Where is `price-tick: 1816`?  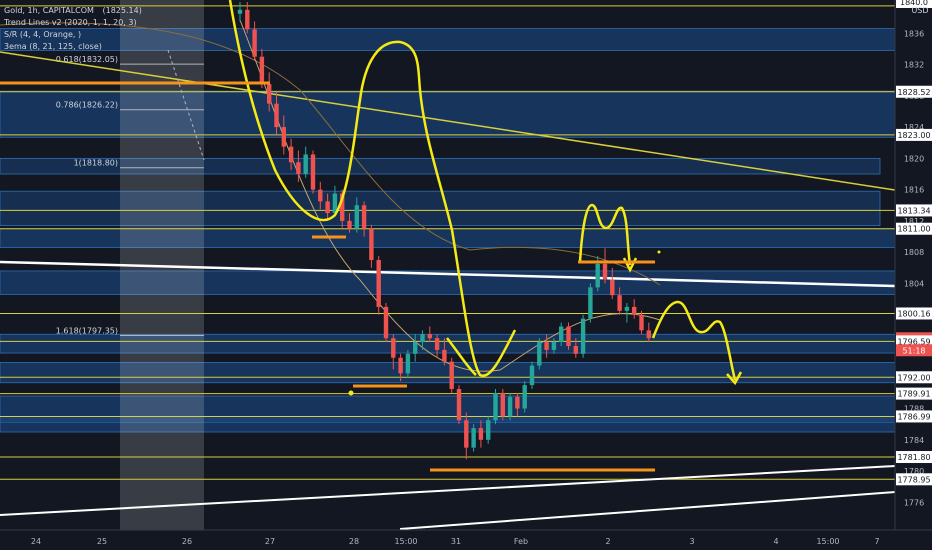 price-tick: 1816 is located at coordinates (914, 190).